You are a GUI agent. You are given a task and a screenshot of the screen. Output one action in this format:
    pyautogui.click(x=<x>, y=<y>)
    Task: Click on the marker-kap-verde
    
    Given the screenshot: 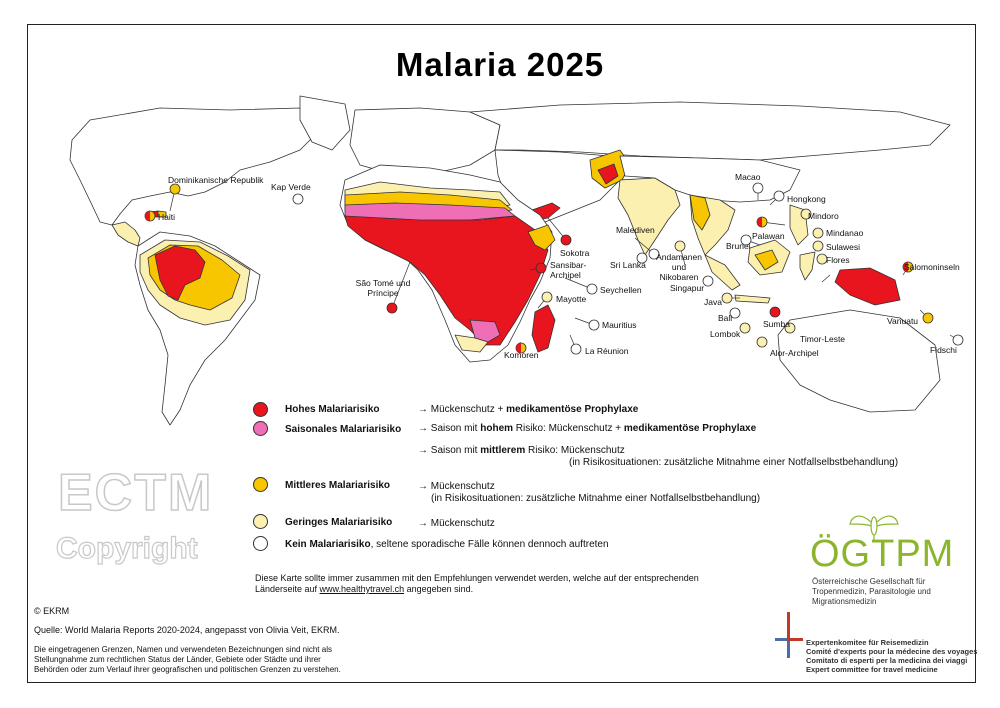 What is the action you would take?
    pyautogui.click(x=298, y=199)
    